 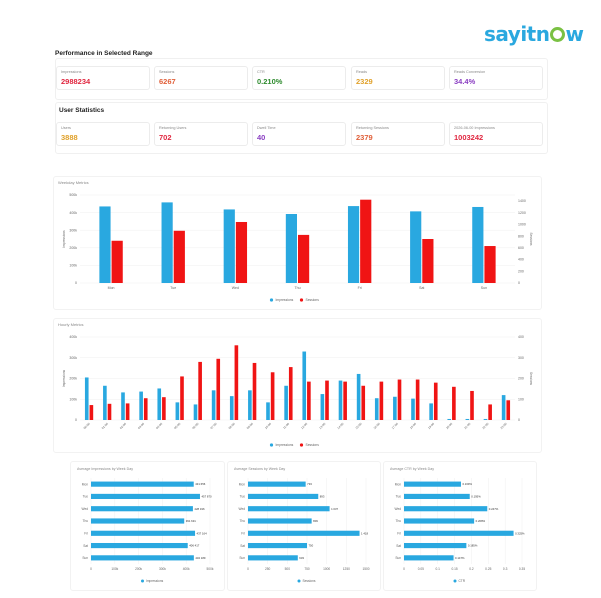 I want to click on x-tick-label: 100k, so click(x=114, y=569).